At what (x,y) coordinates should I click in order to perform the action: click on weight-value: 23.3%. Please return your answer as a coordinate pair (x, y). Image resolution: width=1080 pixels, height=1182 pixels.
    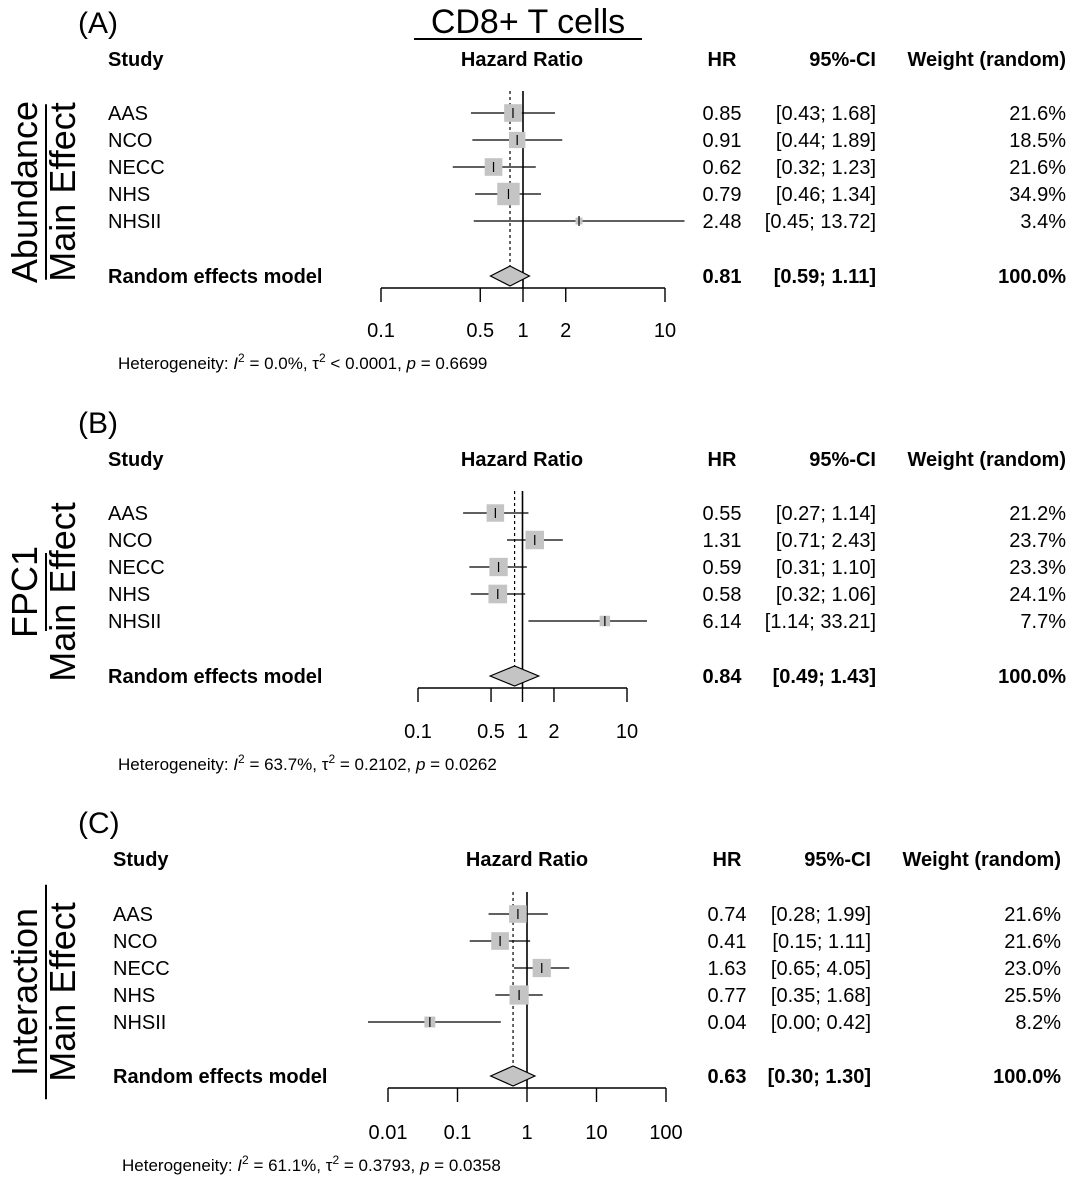
    Looking at the image, I should click on (1037, 568).